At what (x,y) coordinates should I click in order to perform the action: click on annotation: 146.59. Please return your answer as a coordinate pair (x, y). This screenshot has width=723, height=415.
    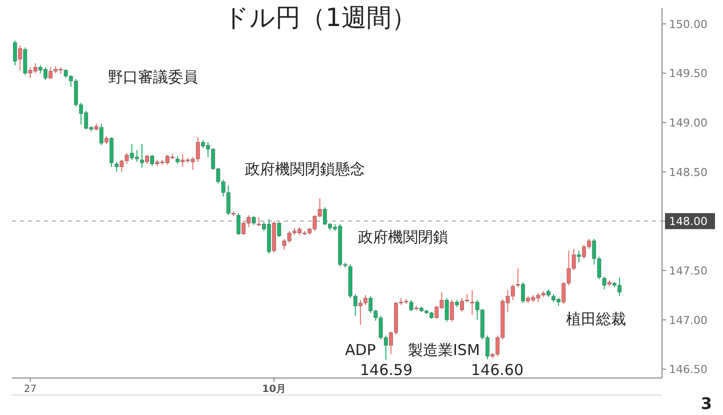
    Looking at the image, I should click on (386, 370).